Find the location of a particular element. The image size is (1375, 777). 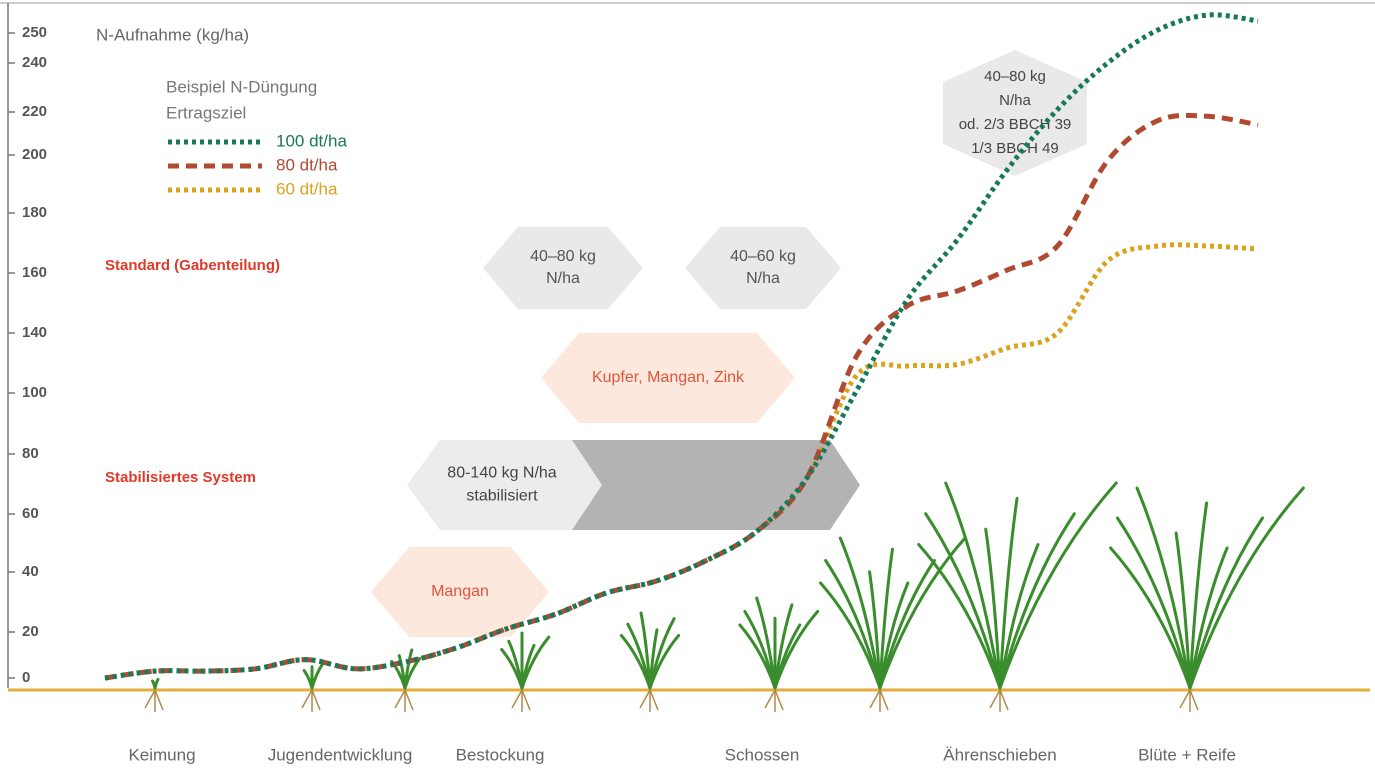

legend-label: 60 dt/ha is located at coordinates (307, 188).